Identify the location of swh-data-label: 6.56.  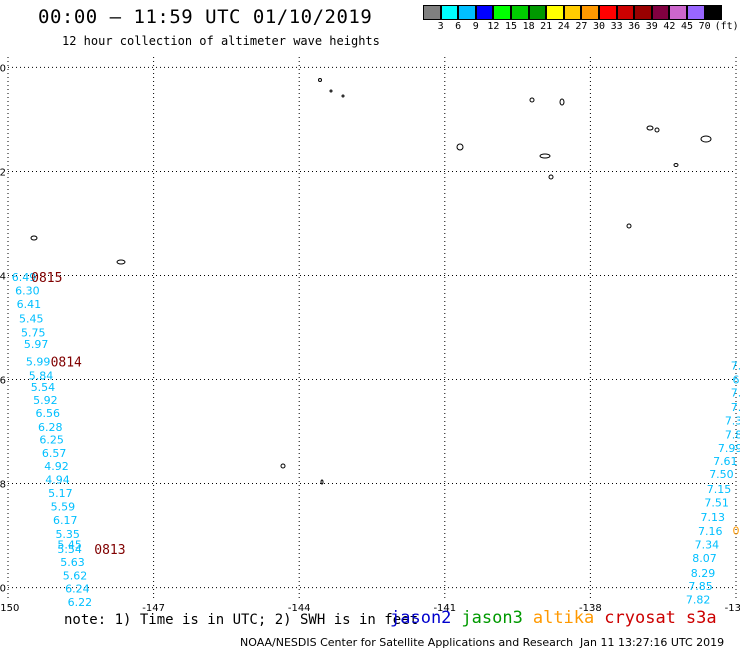
(48, 413).